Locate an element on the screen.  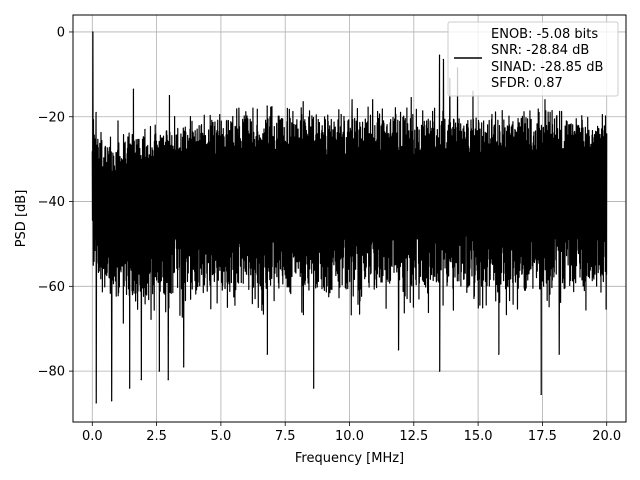
x-tick-label: 2.5 is located at coordinates (156, 436).